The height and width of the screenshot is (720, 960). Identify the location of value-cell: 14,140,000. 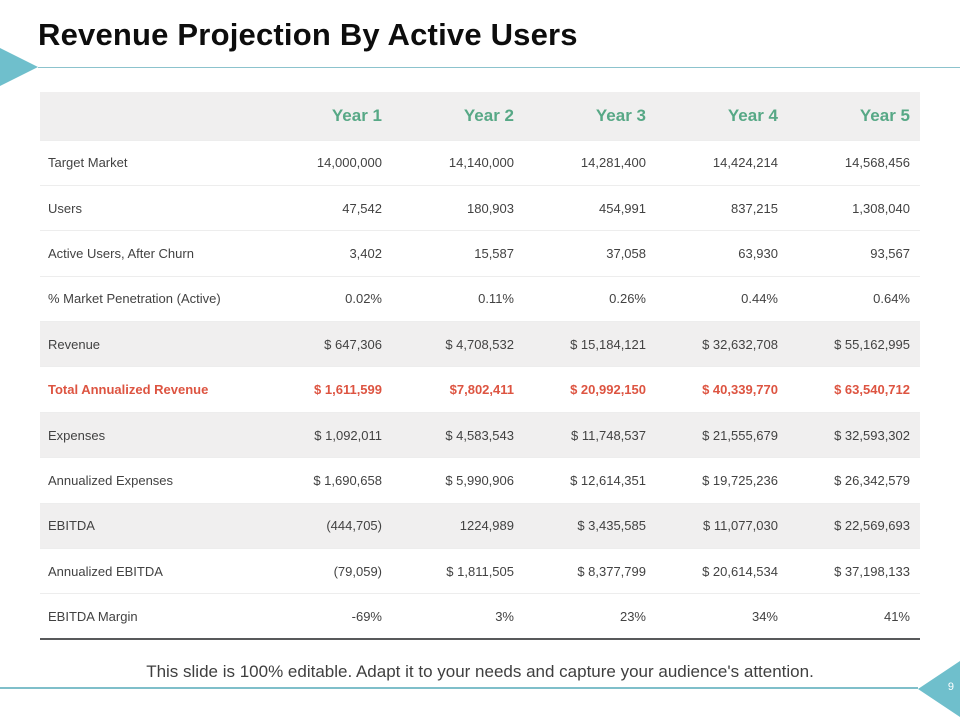
(458, 162).